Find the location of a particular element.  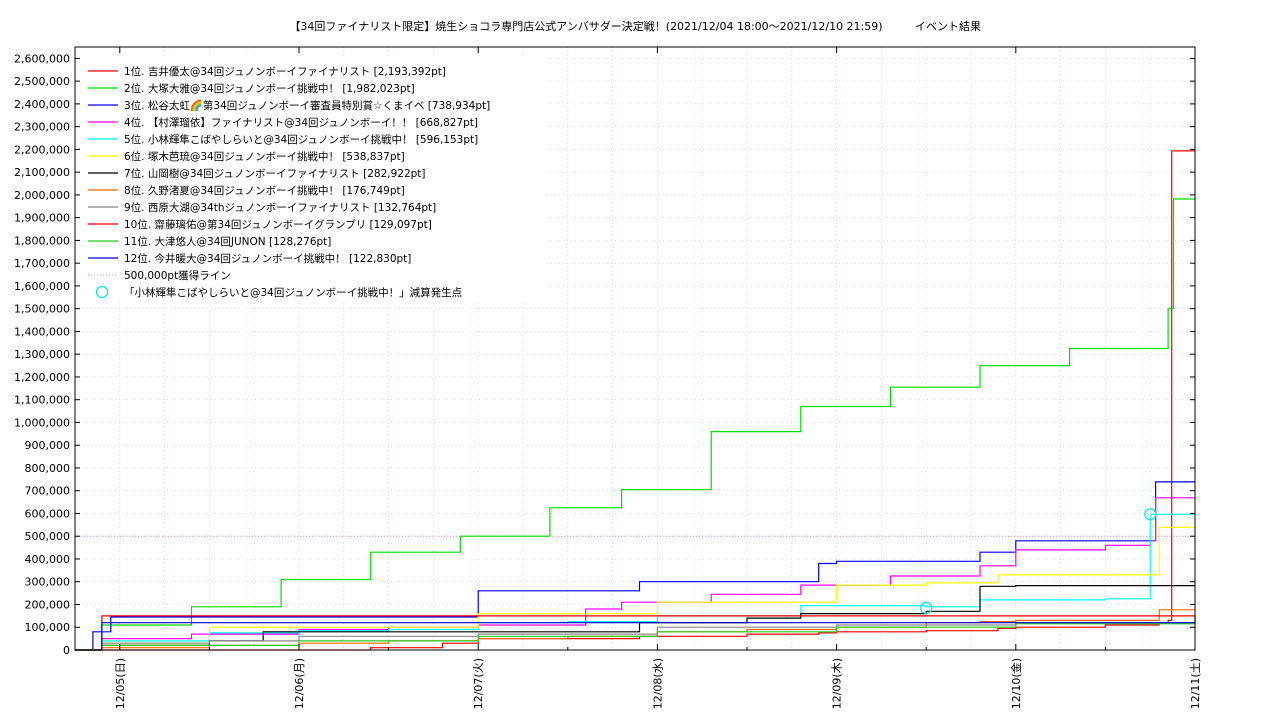

y-tick-label: 1,800,000 is located at coordinates (42, 240).